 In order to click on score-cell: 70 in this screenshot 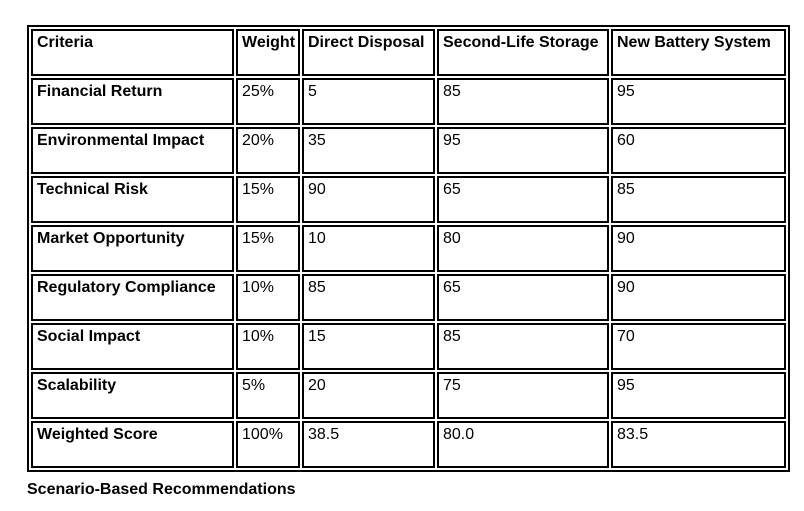, I will do `click(698, 346)`.